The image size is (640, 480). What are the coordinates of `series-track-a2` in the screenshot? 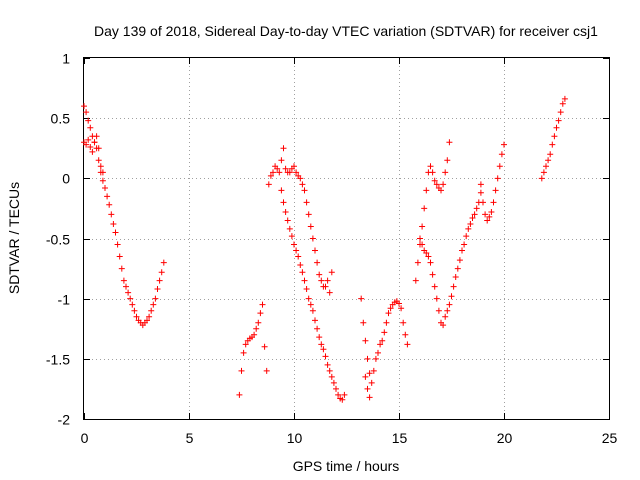 It's located at (93, 154).